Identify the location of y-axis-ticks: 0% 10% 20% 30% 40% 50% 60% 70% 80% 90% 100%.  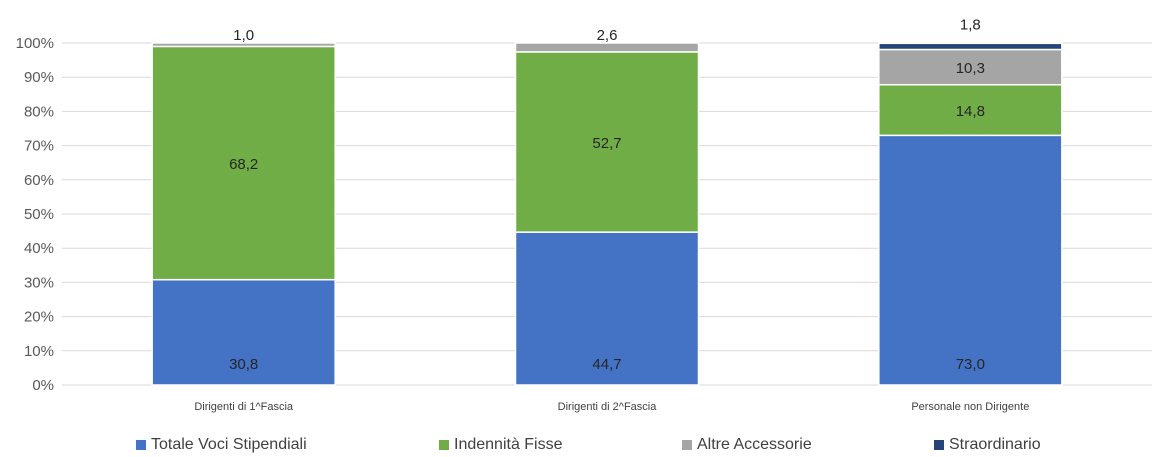
(35, 214).